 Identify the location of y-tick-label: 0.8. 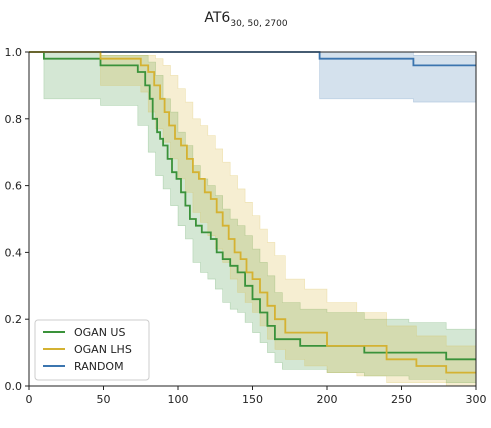
(14, 119).